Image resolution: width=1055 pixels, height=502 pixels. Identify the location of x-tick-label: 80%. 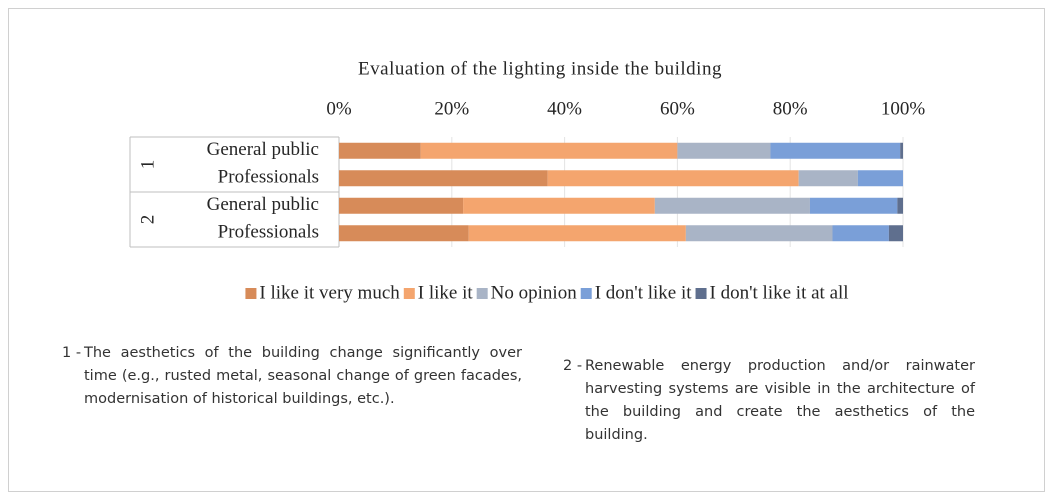
(790, 108).